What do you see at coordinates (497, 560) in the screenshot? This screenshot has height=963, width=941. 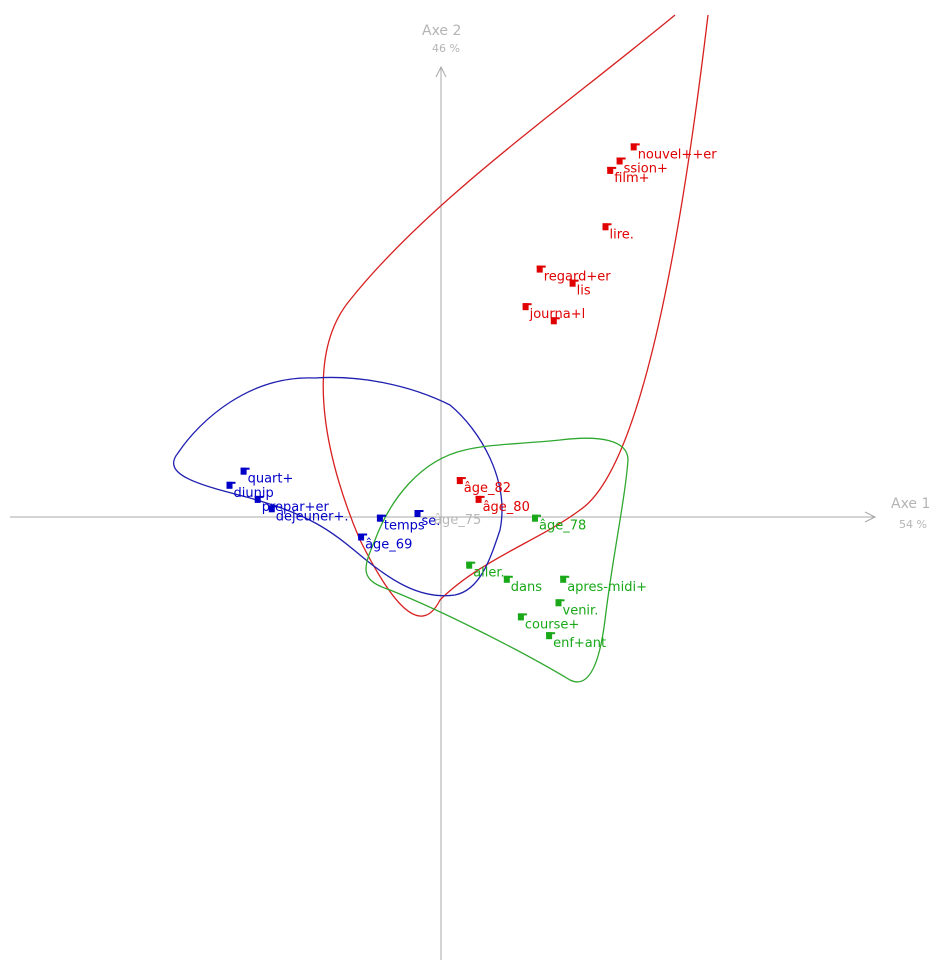 I see `green-cluster-envelope` at bounding box center [497, 560].